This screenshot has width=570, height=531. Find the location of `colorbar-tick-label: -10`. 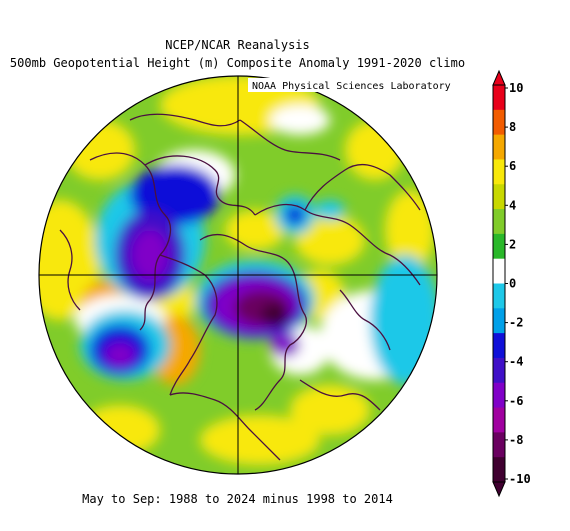

colorbar-tick-label: -10 is located at coordinates (520, 479).